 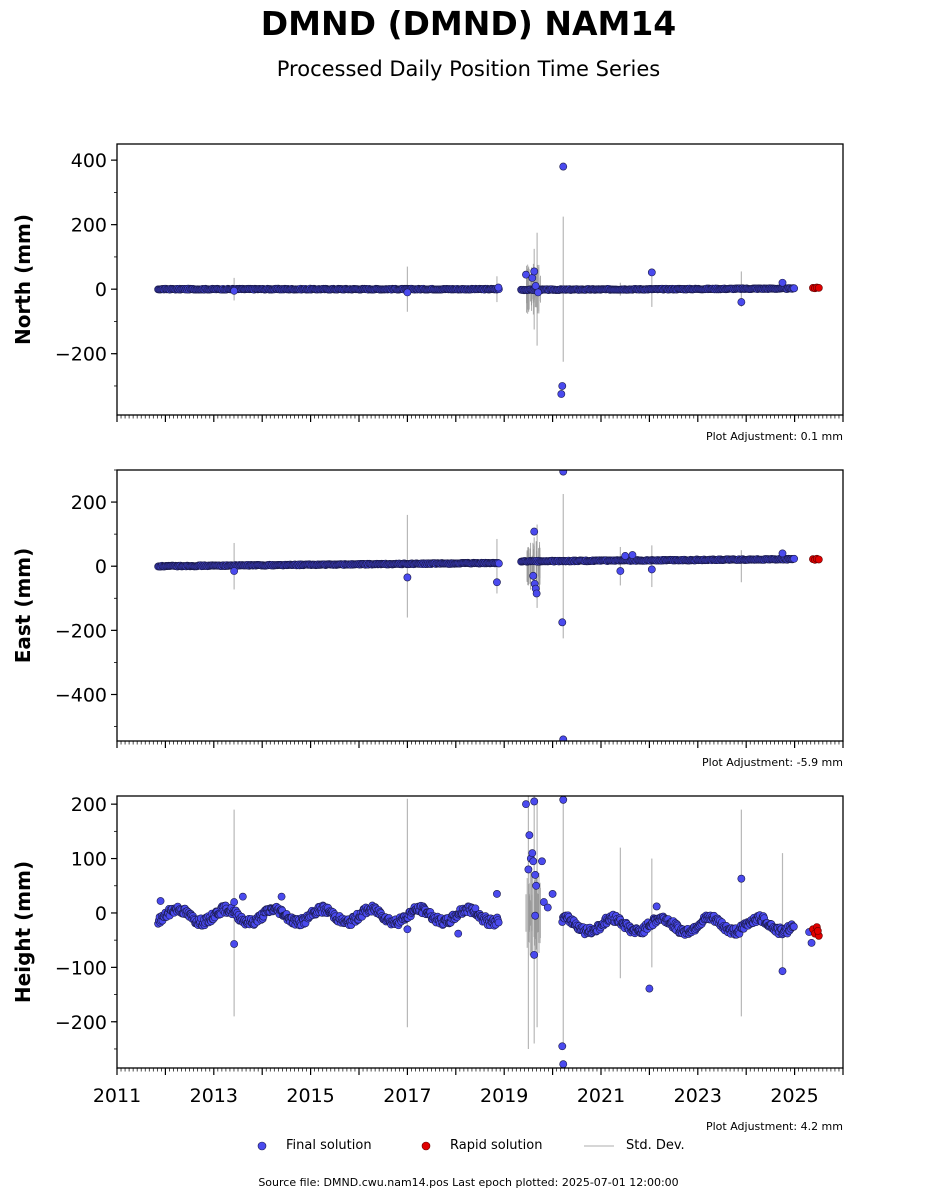 I want to click on plot-adjustment-label: Plot Adjustment: 4.2 mm, so click(x=774, y=1126).